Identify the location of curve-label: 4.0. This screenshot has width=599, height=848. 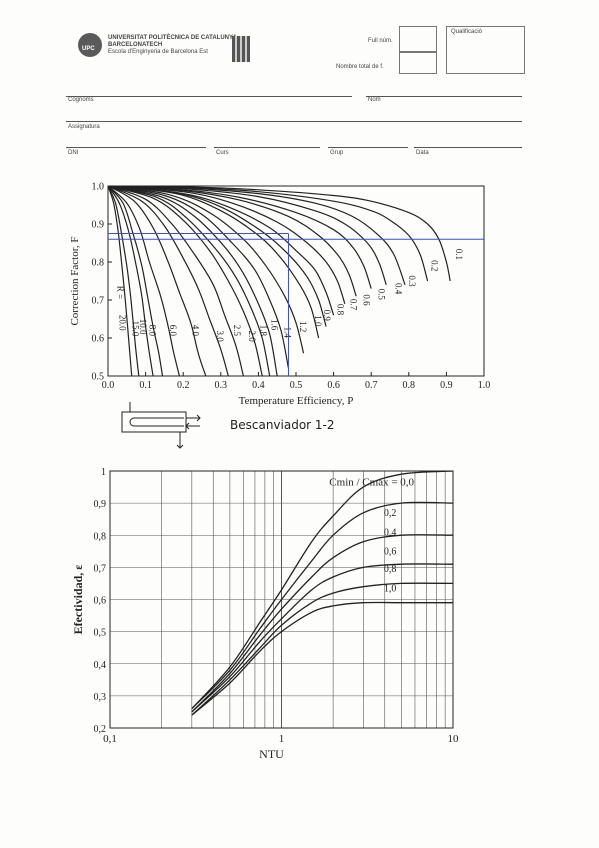
(196, 331).